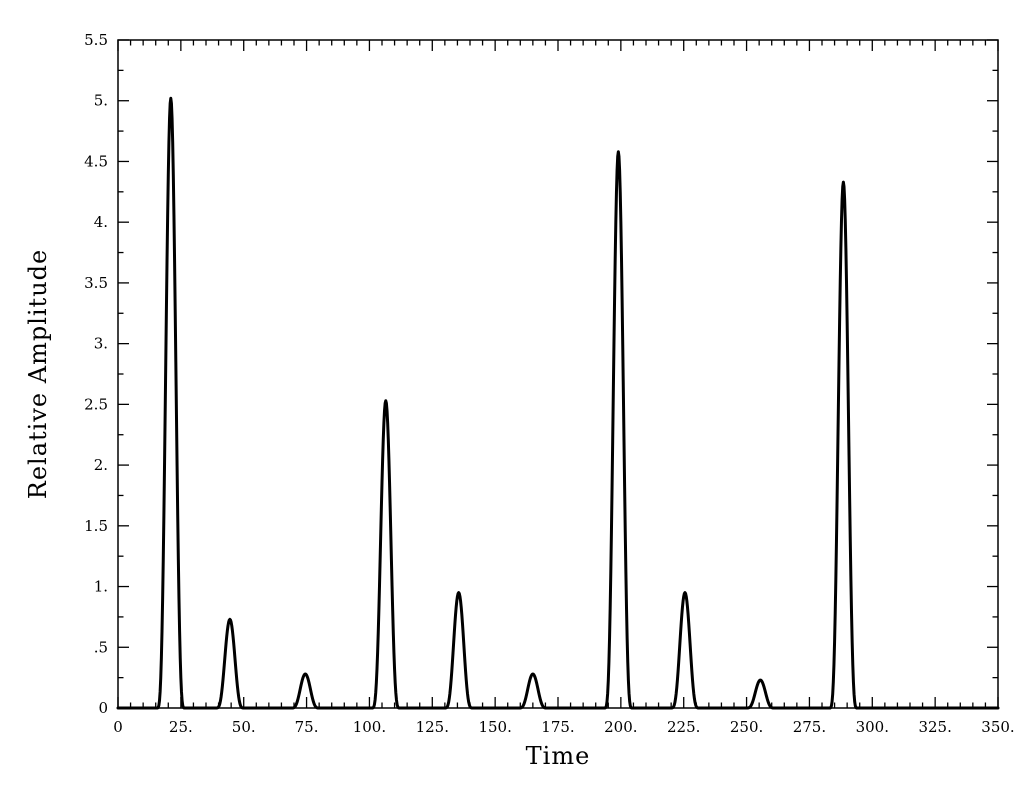 The width and height of the screenshot is (1024, 787). Describe the element at coordinates (244, 727) in the screenshot. I see `x-tick-label: 50.` at that location.